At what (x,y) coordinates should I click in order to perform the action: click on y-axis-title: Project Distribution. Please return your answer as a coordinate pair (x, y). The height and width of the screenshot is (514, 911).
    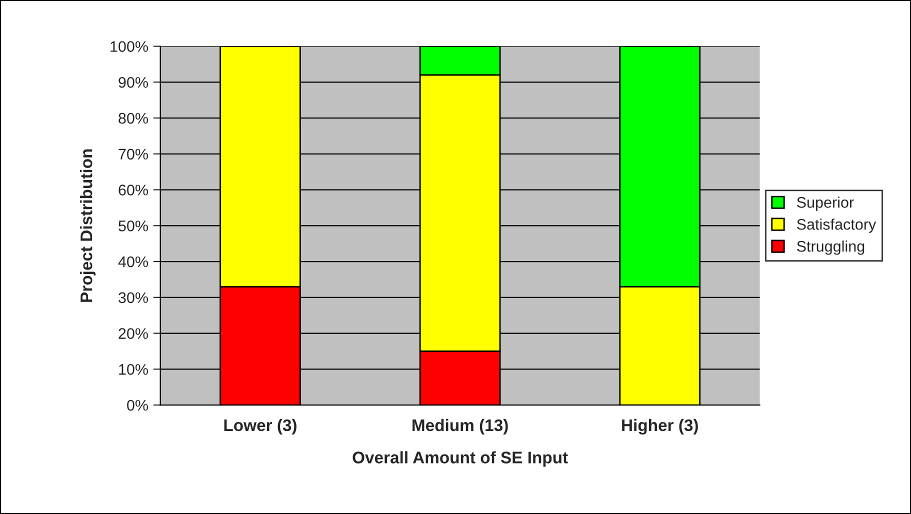
    Looking at the image, I should click on (88, 225).